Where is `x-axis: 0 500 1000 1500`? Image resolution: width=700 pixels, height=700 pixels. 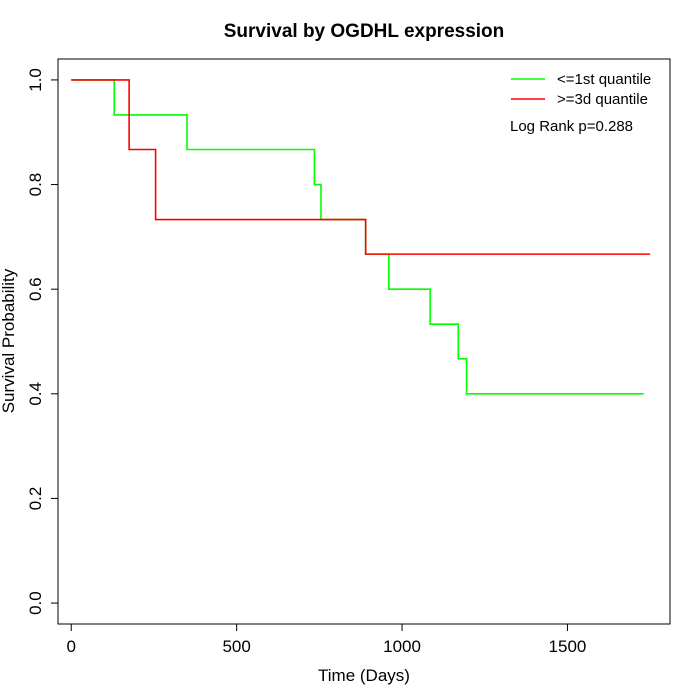
x-axis: 0 500 1000 1500 is located at coordinates (326, 639).